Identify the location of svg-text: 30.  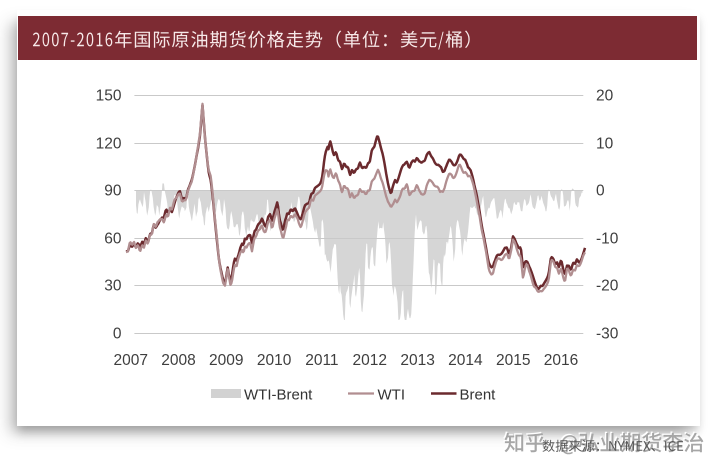
(113, 285).